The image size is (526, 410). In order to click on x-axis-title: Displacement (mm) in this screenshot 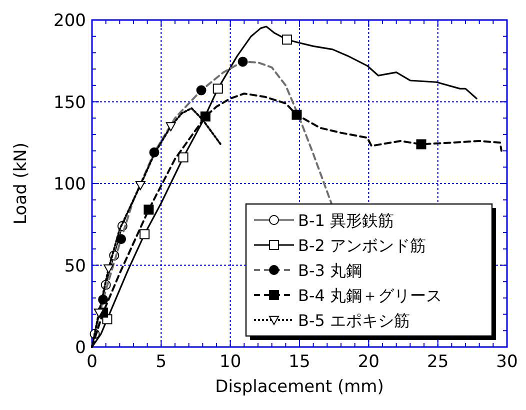, I will do `click(299, 387)`.